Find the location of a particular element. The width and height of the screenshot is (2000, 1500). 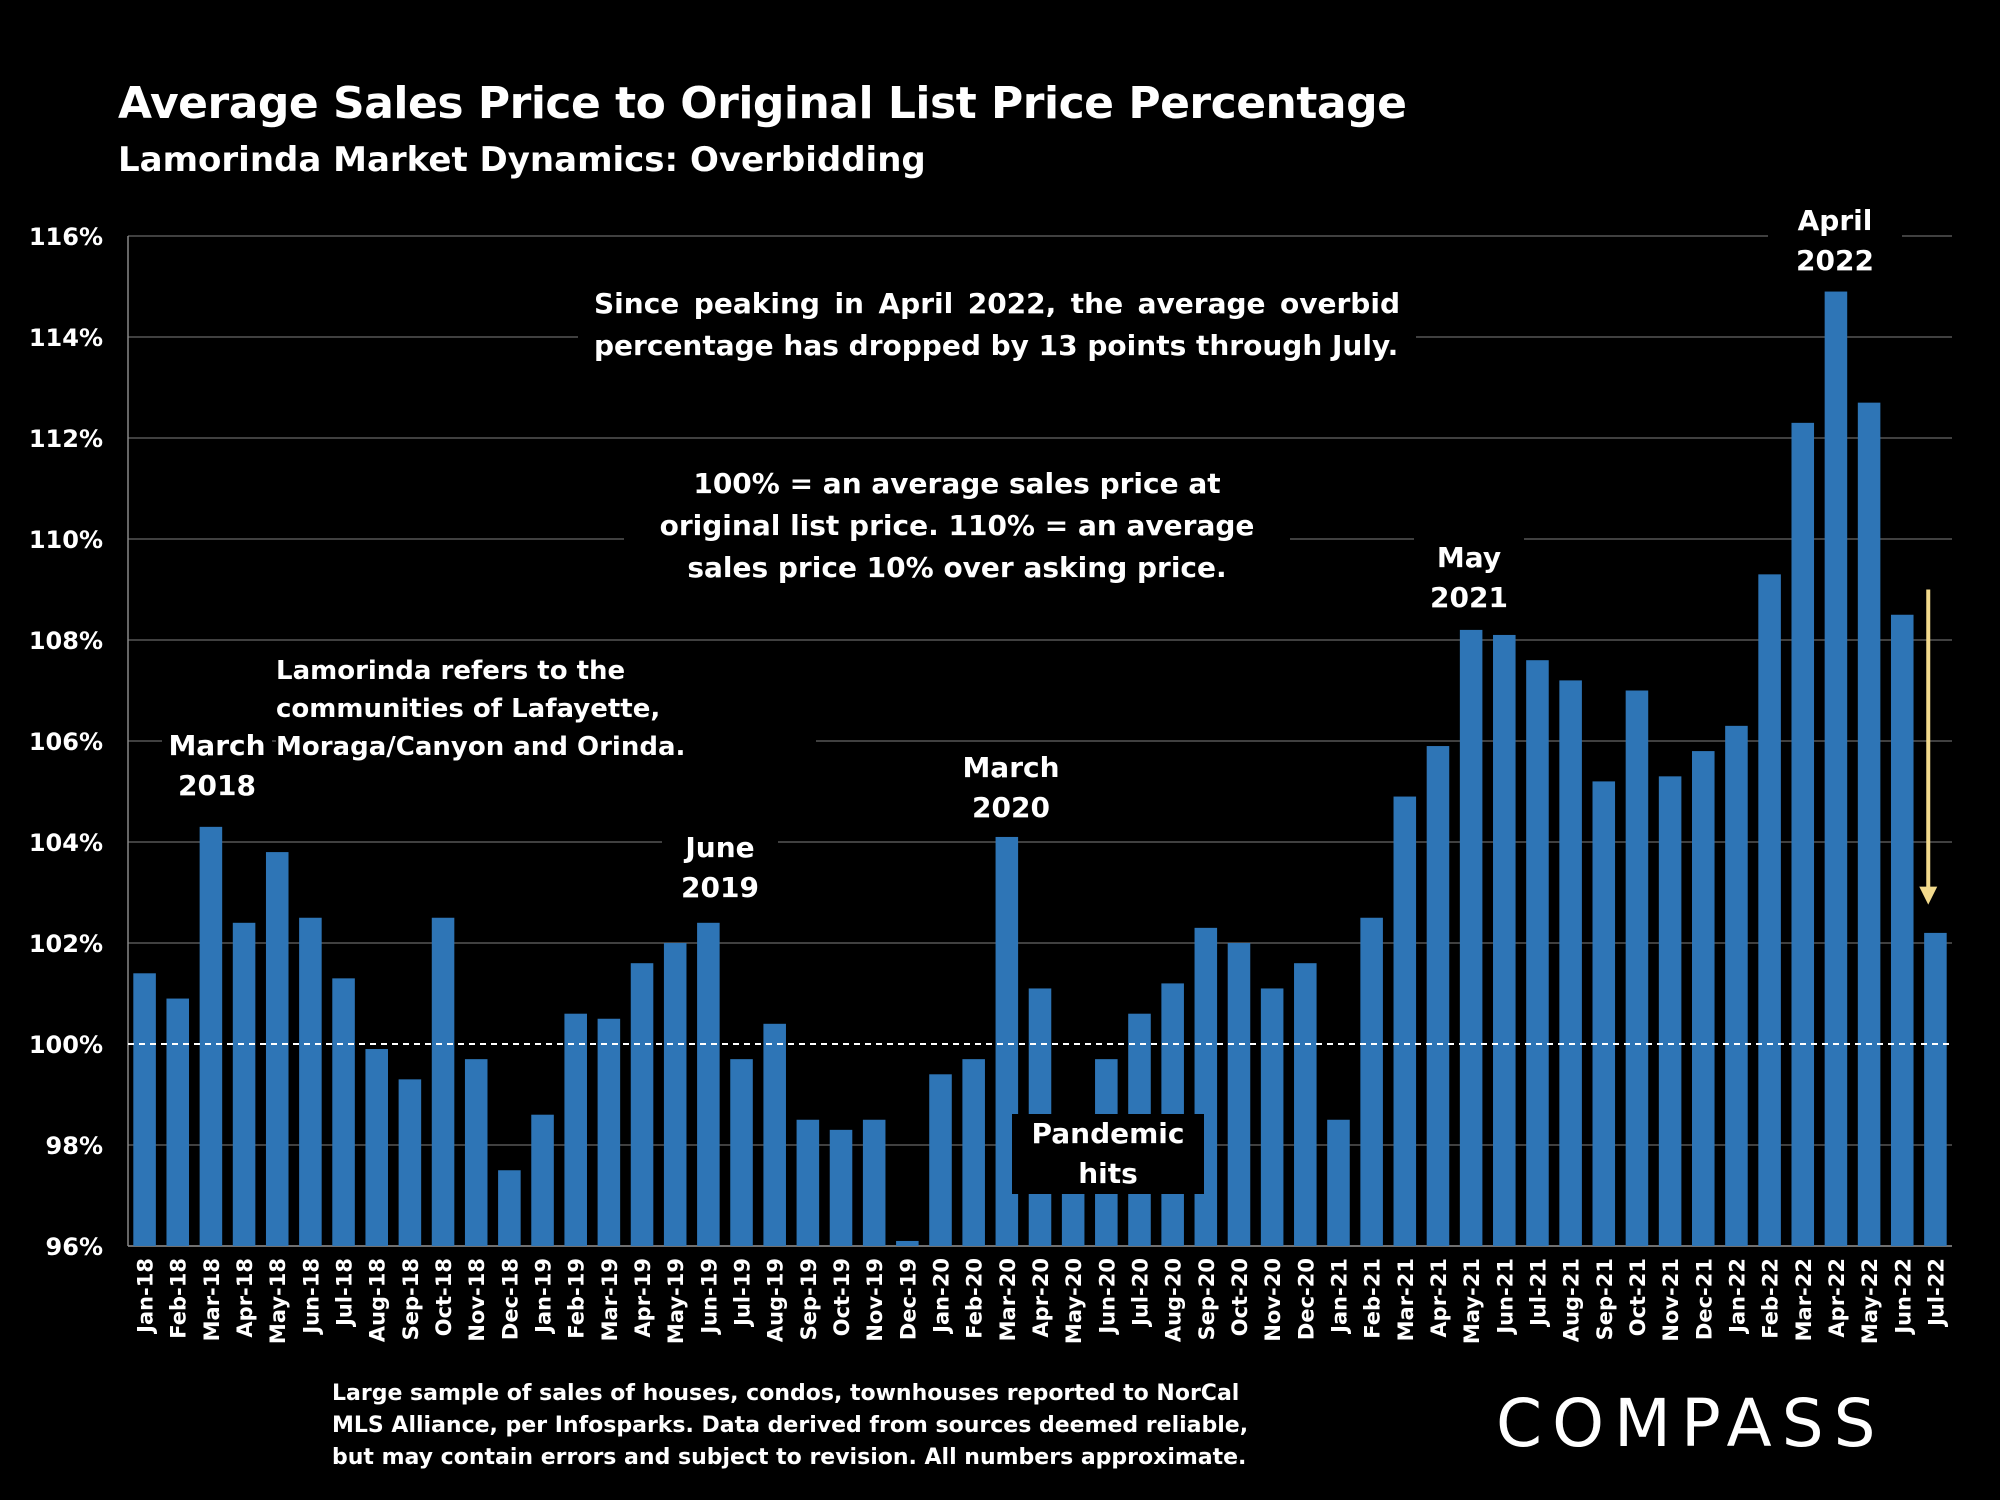

x-tick-label: Jun-20 is located at coordinates (1107, 1297).